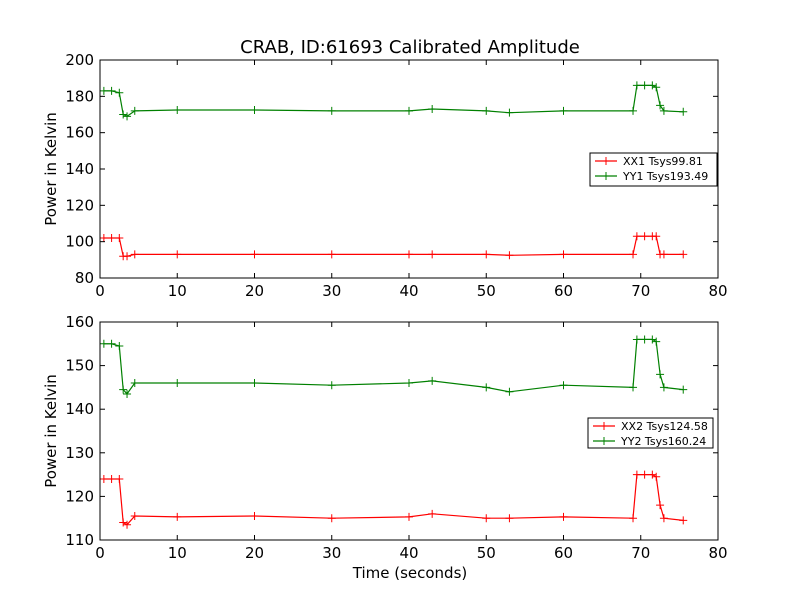 Image resolution: width=800 pixels, height=600 pixels. I want to click on x-tick-label: 0, so click(100, 553).